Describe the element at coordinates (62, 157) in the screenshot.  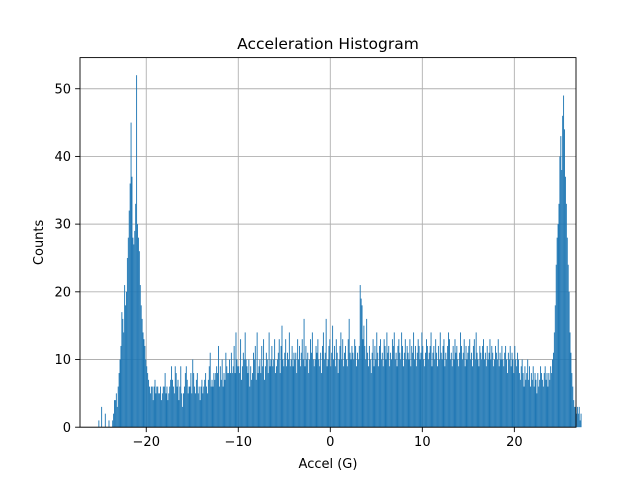
I see `y-tick-label: 40` at that location.